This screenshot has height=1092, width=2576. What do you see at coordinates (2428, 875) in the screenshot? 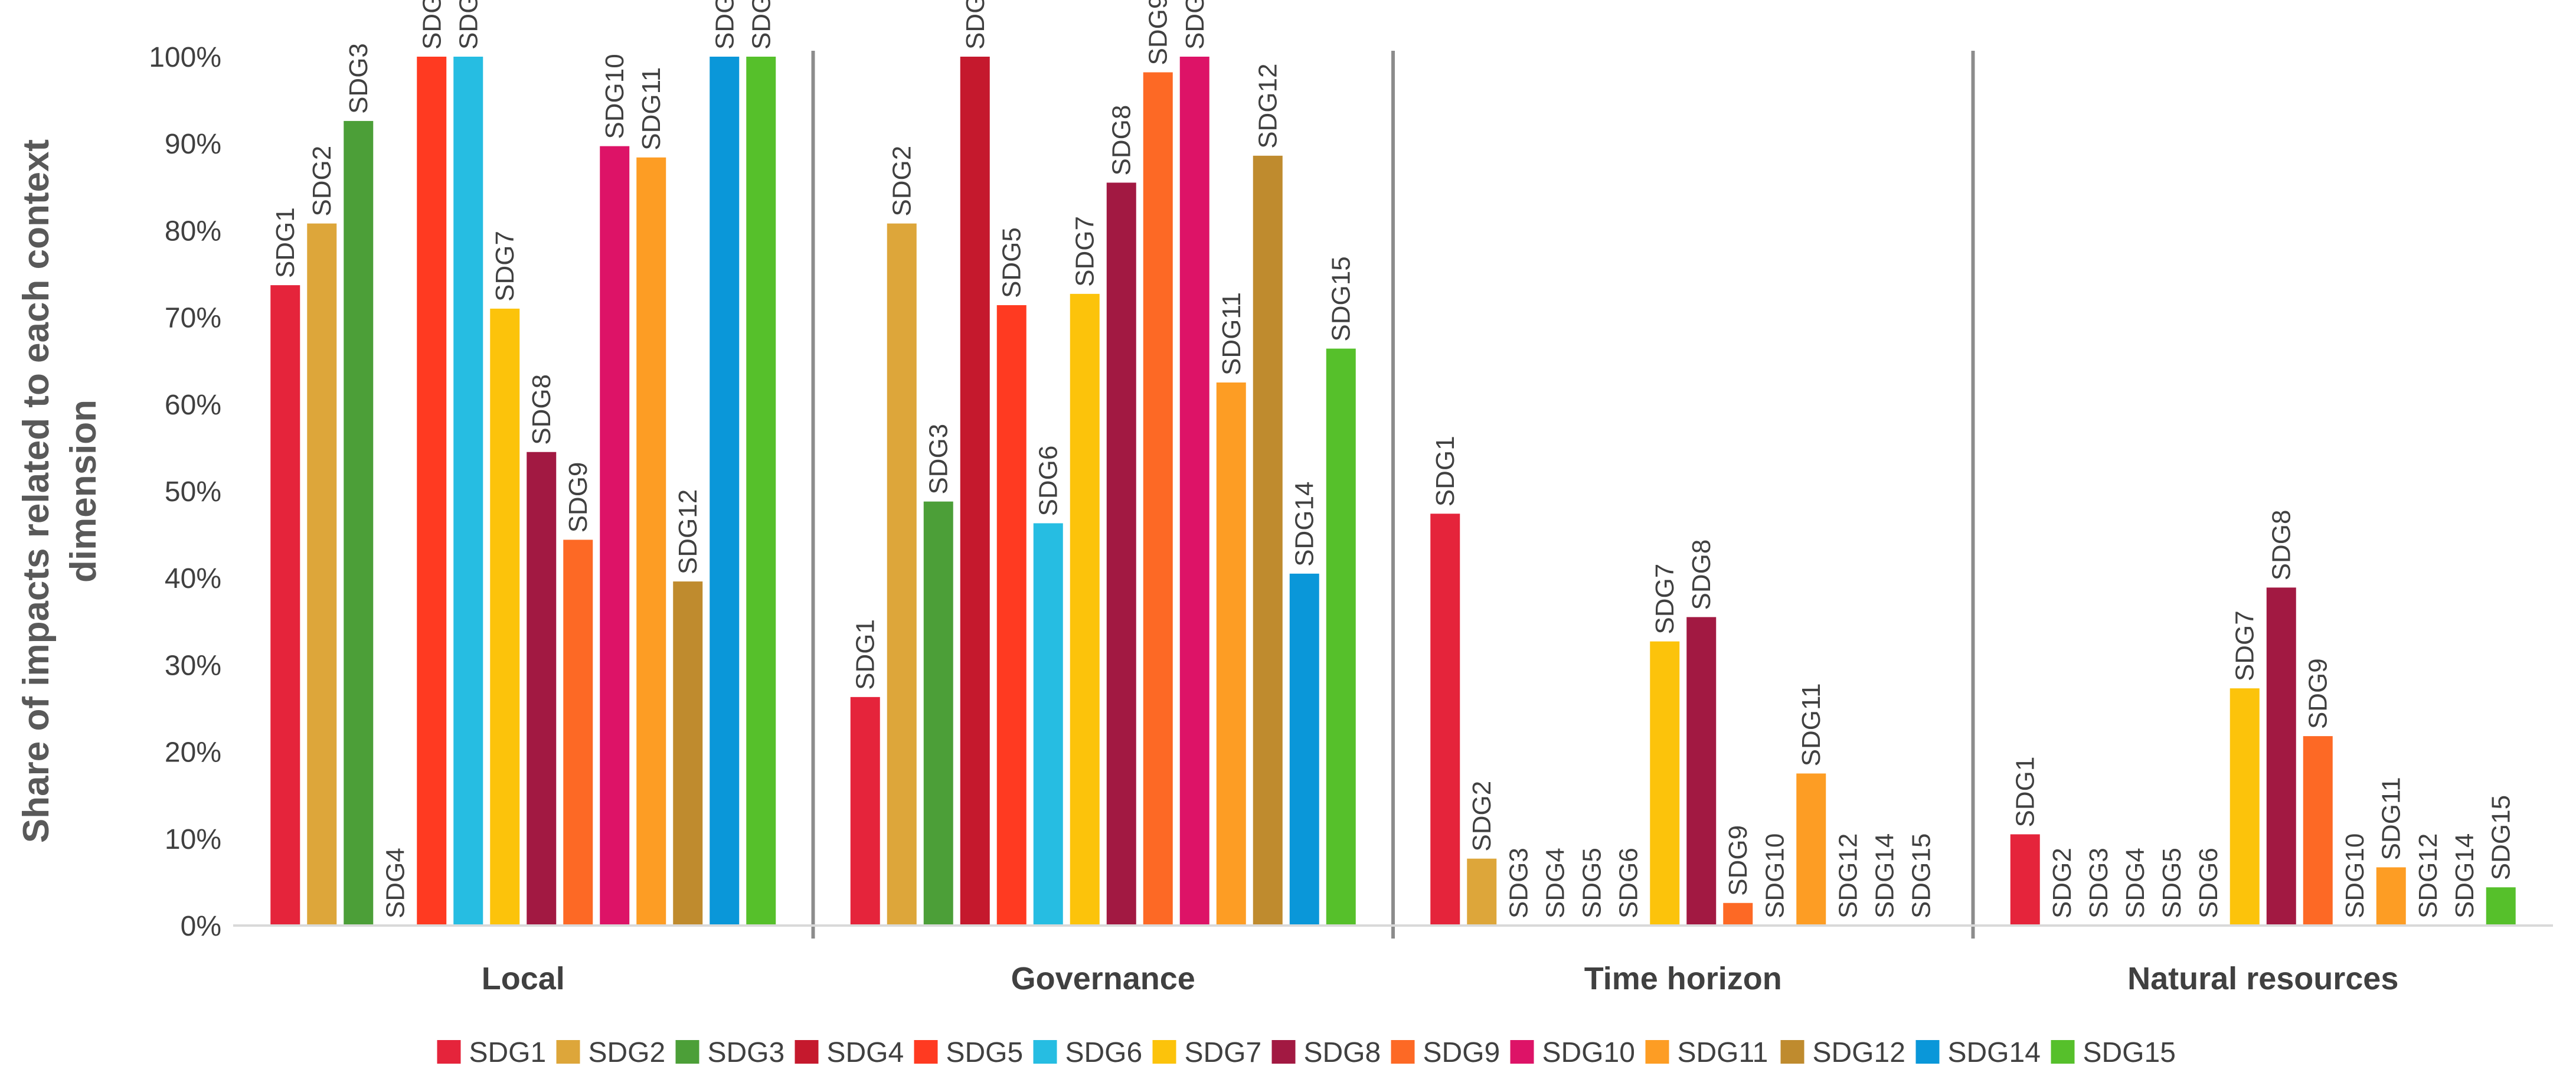
I see `bar-data-label: SDG12` at bounding box center [2428, 875].